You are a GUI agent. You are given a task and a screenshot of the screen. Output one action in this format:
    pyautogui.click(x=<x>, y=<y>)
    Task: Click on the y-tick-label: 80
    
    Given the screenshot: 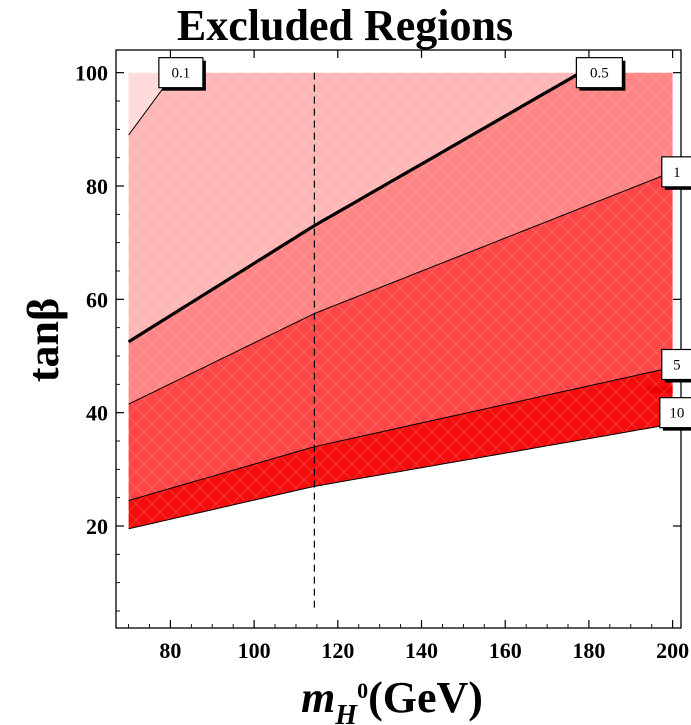 What is the action you would take?
    pyautogui.click(x=97, y=186)
    